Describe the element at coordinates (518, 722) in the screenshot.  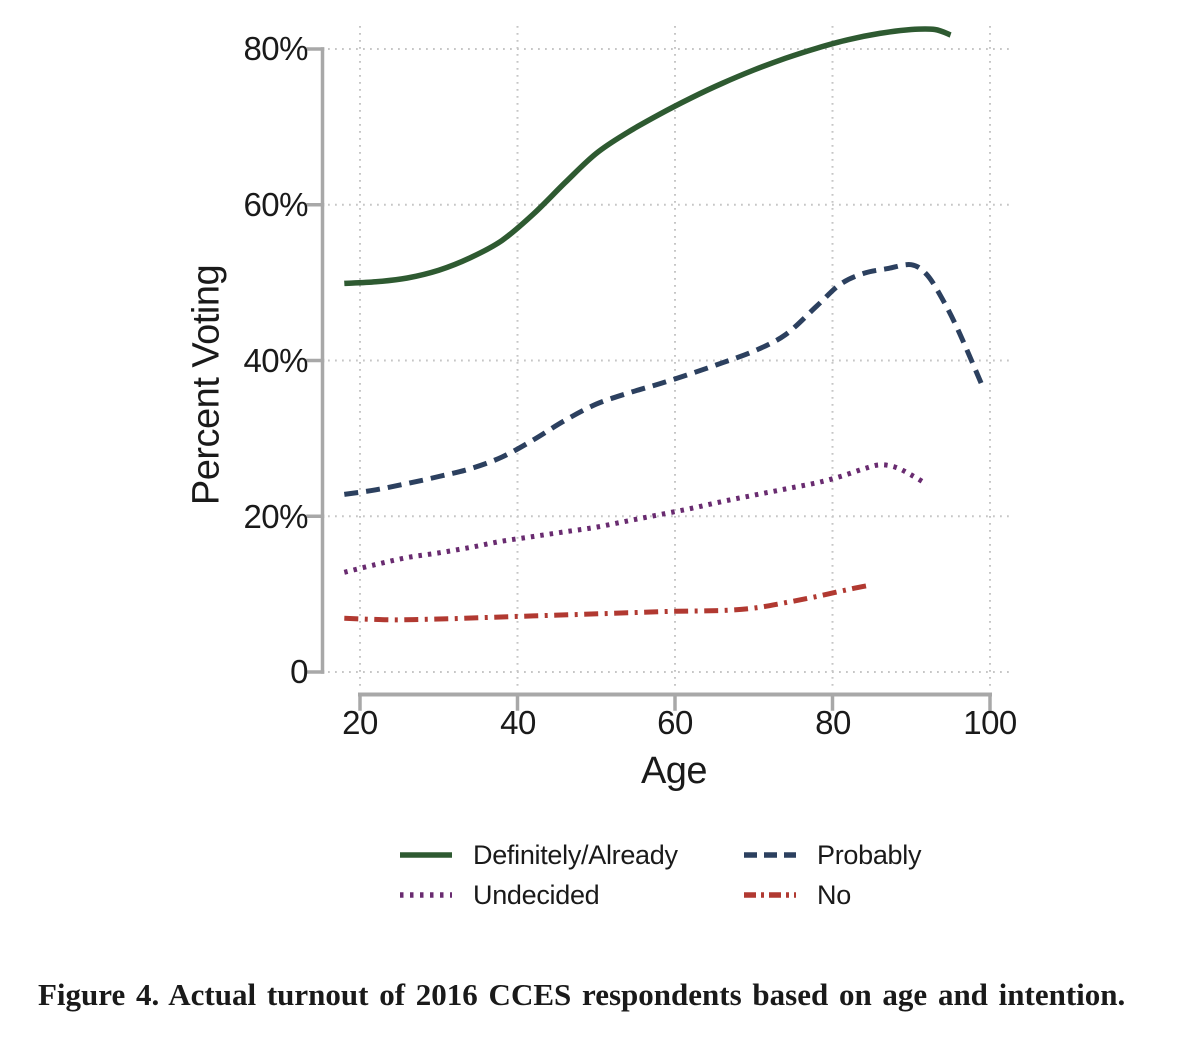
I see `x-tick-label: 40` at that location.